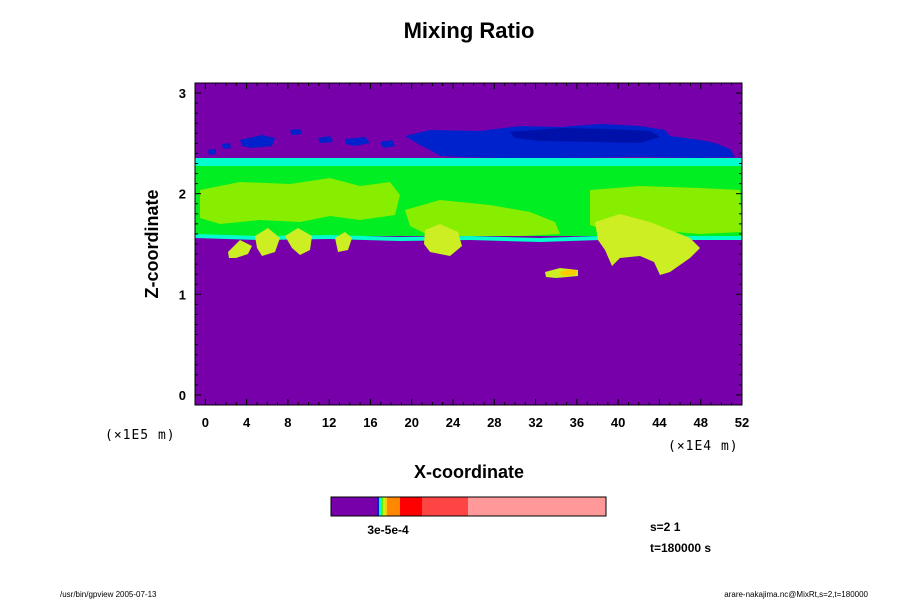  I want to click on lightgreen-region, so click(300, 201).